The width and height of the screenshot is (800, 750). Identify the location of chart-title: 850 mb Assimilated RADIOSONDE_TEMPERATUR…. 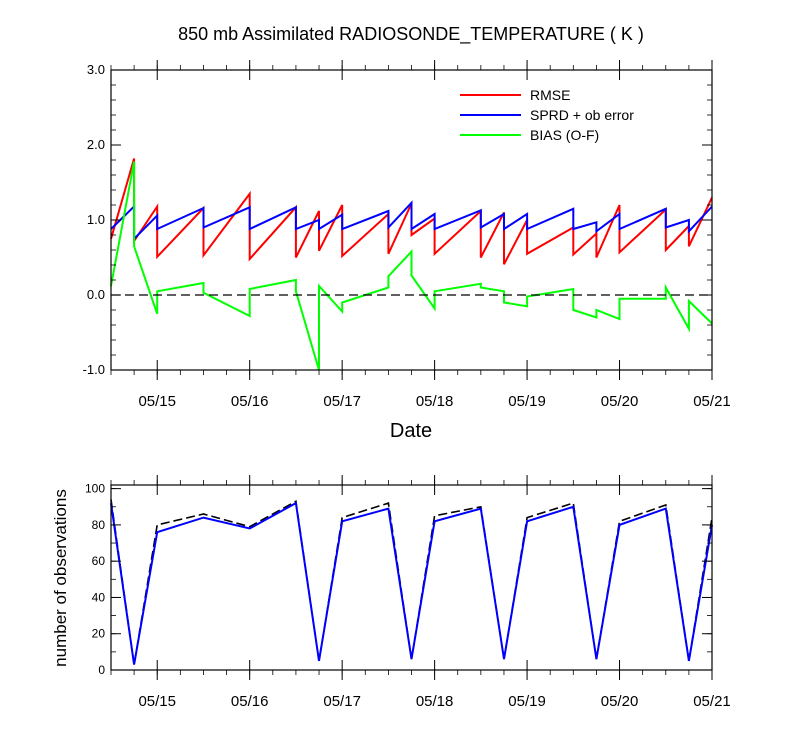
(411, 34).